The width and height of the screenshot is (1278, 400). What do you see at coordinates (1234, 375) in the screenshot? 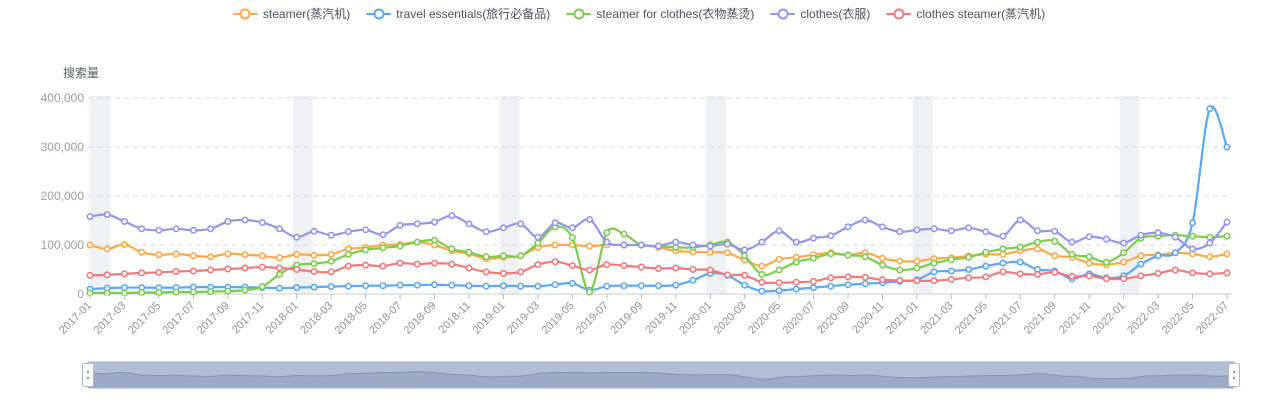
I see `datazoom-right-handle` at bounding box center [1234, 375].